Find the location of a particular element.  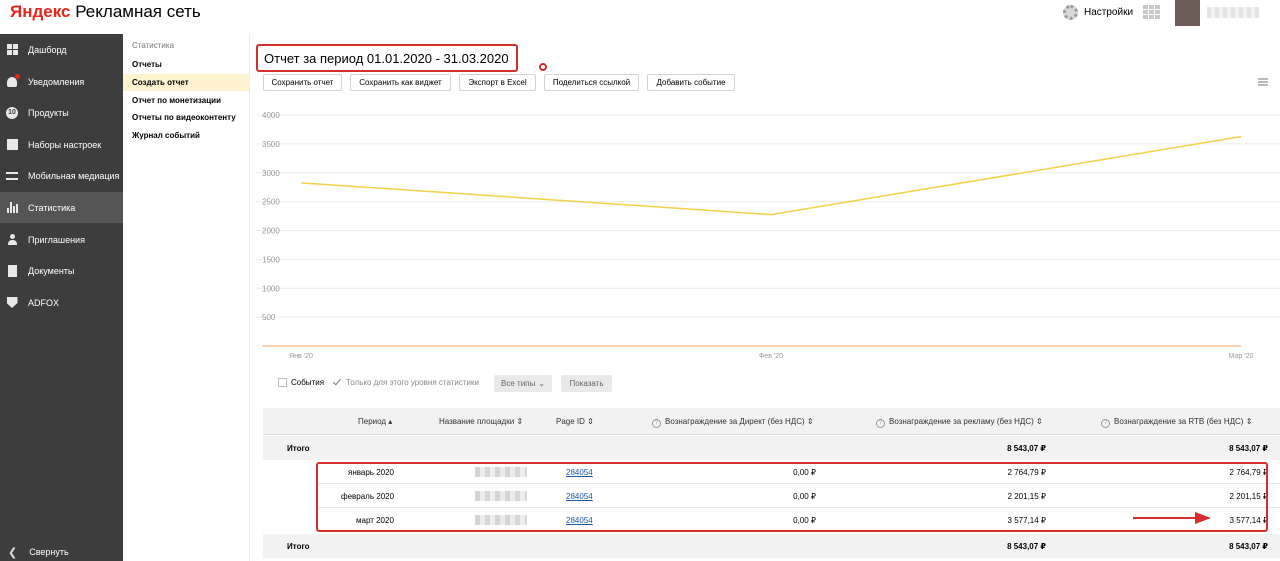

sidebar-item-label: ADFOX is located at coordinates (44, 302).